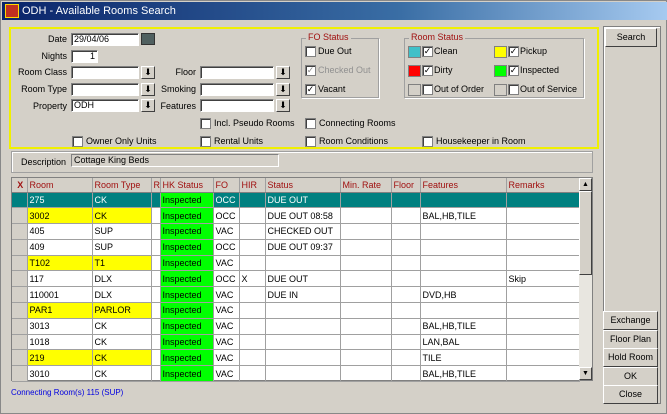  What do you see at coordinates (631, 37) in the screenshot?
I see `search-button: Search` at bounding box center [631, 37].